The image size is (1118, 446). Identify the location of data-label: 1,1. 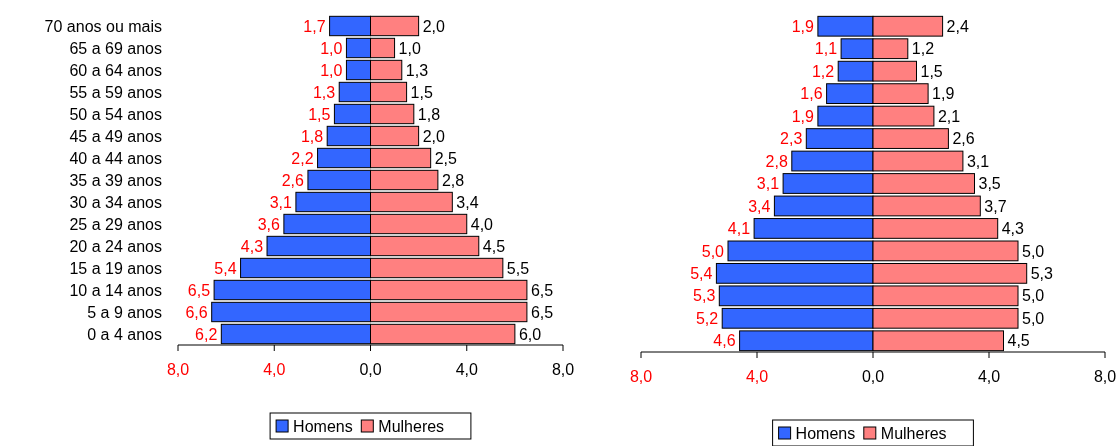
(826, 49).